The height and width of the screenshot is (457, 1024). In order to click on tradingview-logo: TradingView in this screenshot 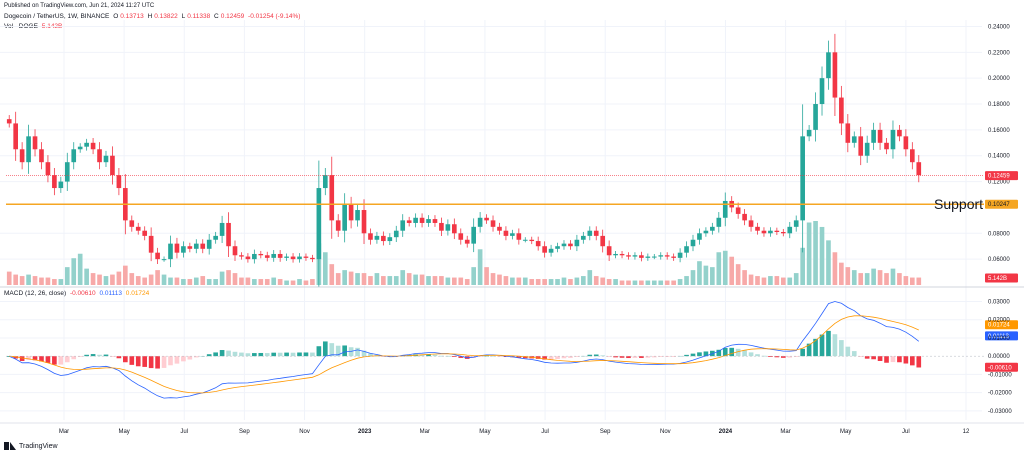, I will do `click(31, 446)`.